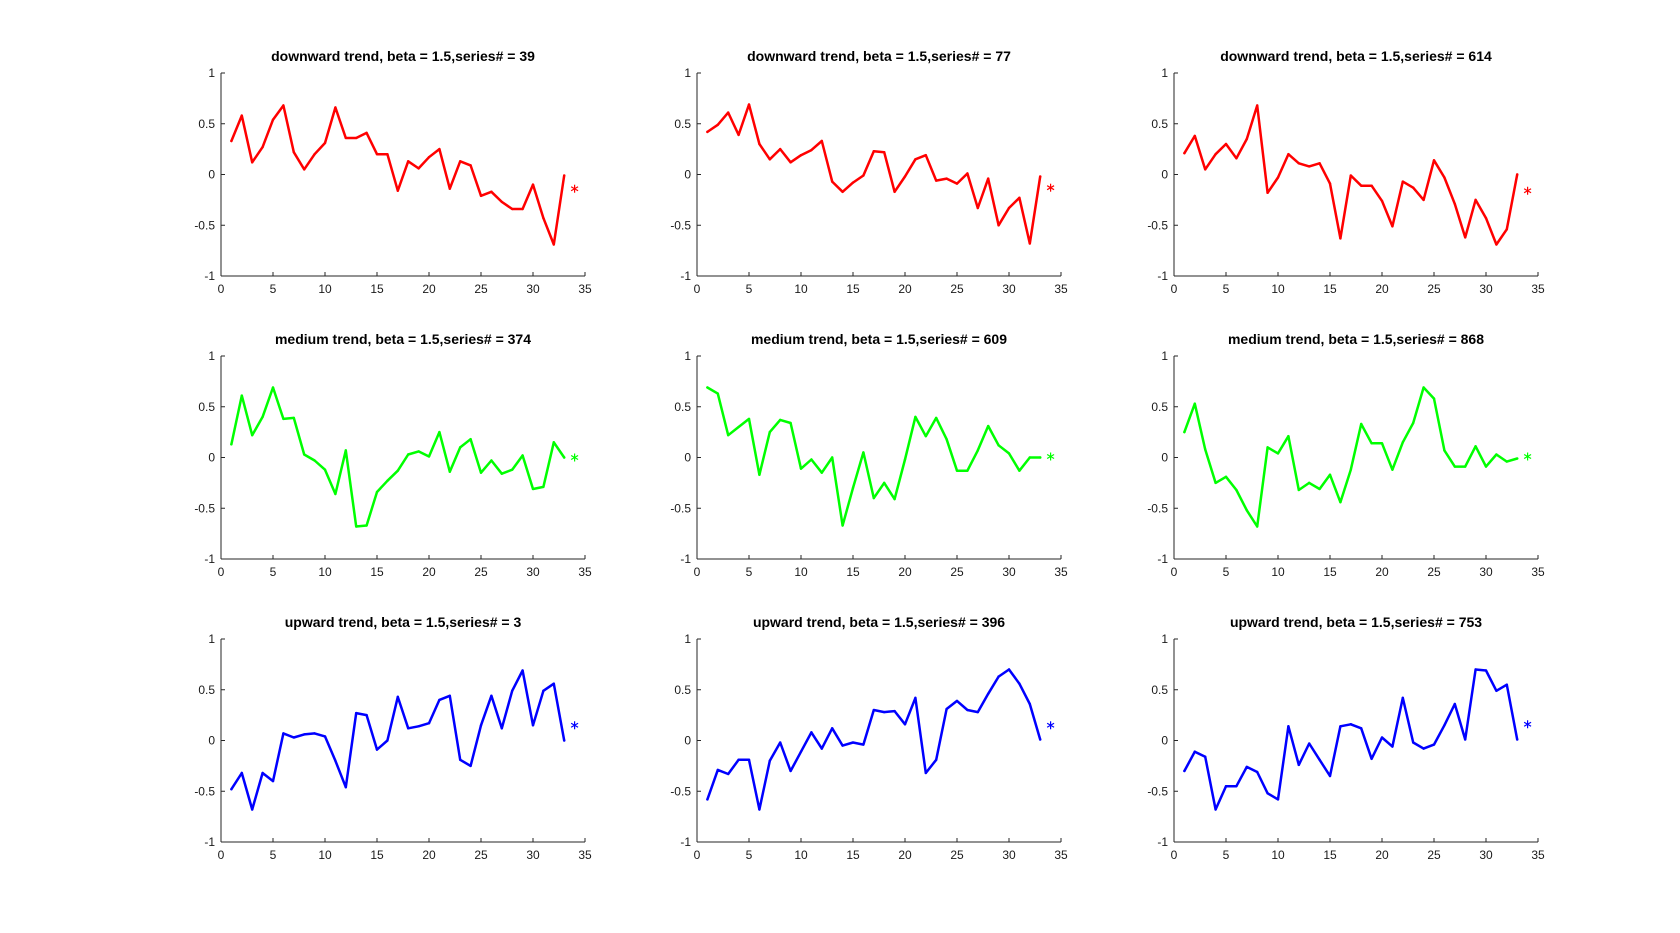 The height and width of the screenshot is (933, 1680). I want to click on subplot-title: downward trend, beta = 1.5,series# = 77, so click(879, 56).